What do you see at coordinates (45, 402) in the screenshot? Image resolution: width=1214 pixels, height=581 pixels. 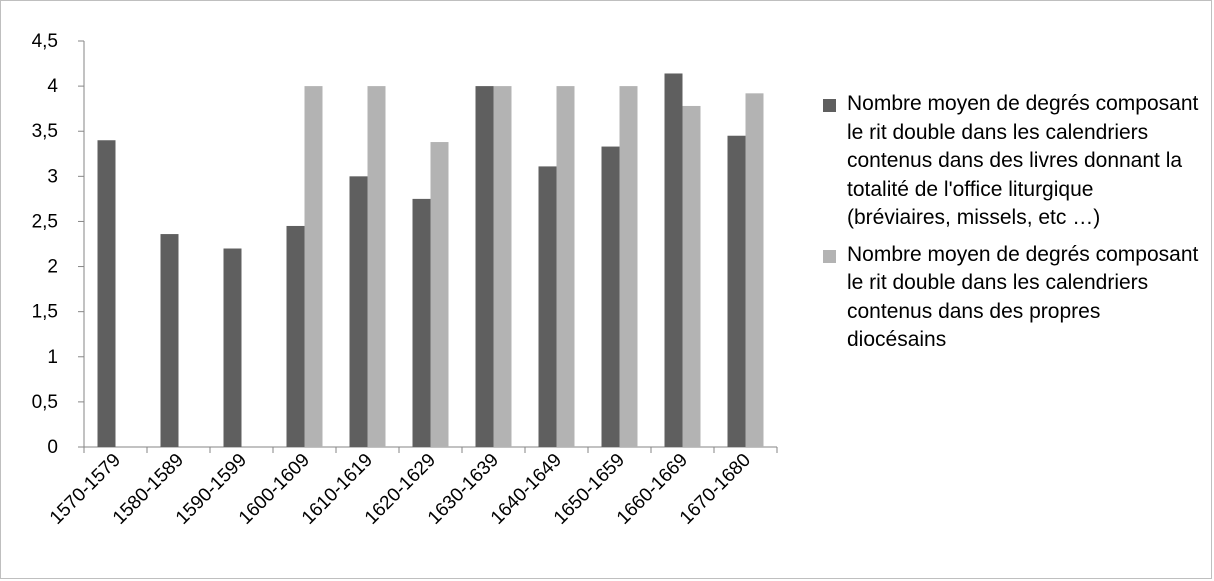 I see `y-tick-label: 0,5` at bounding box center [45, 402].